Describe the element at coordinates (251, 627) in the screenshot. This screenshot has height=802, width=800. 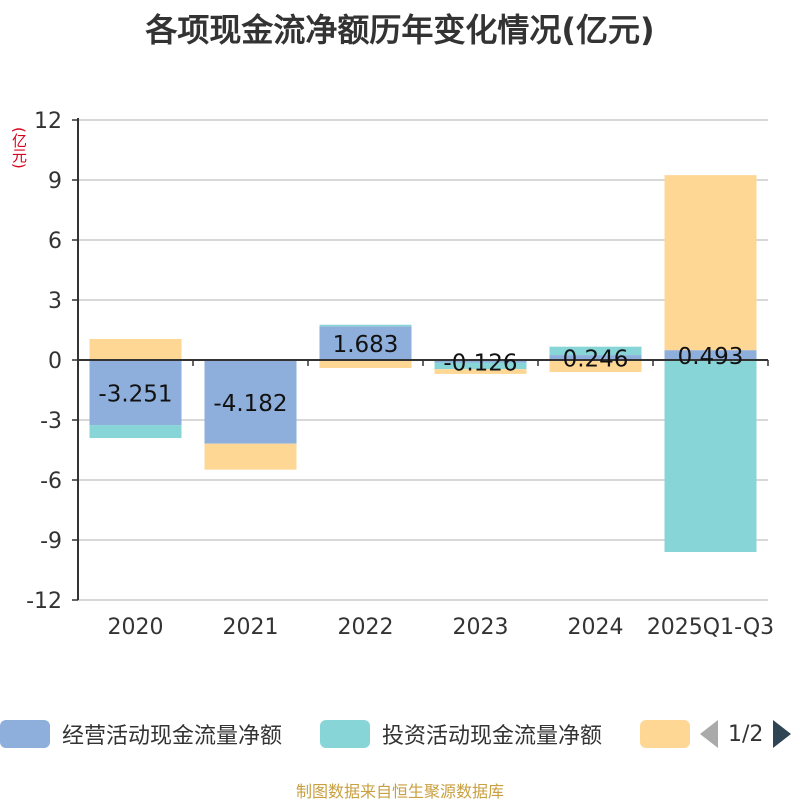
I see `x-tick-label: 2021` at that location.